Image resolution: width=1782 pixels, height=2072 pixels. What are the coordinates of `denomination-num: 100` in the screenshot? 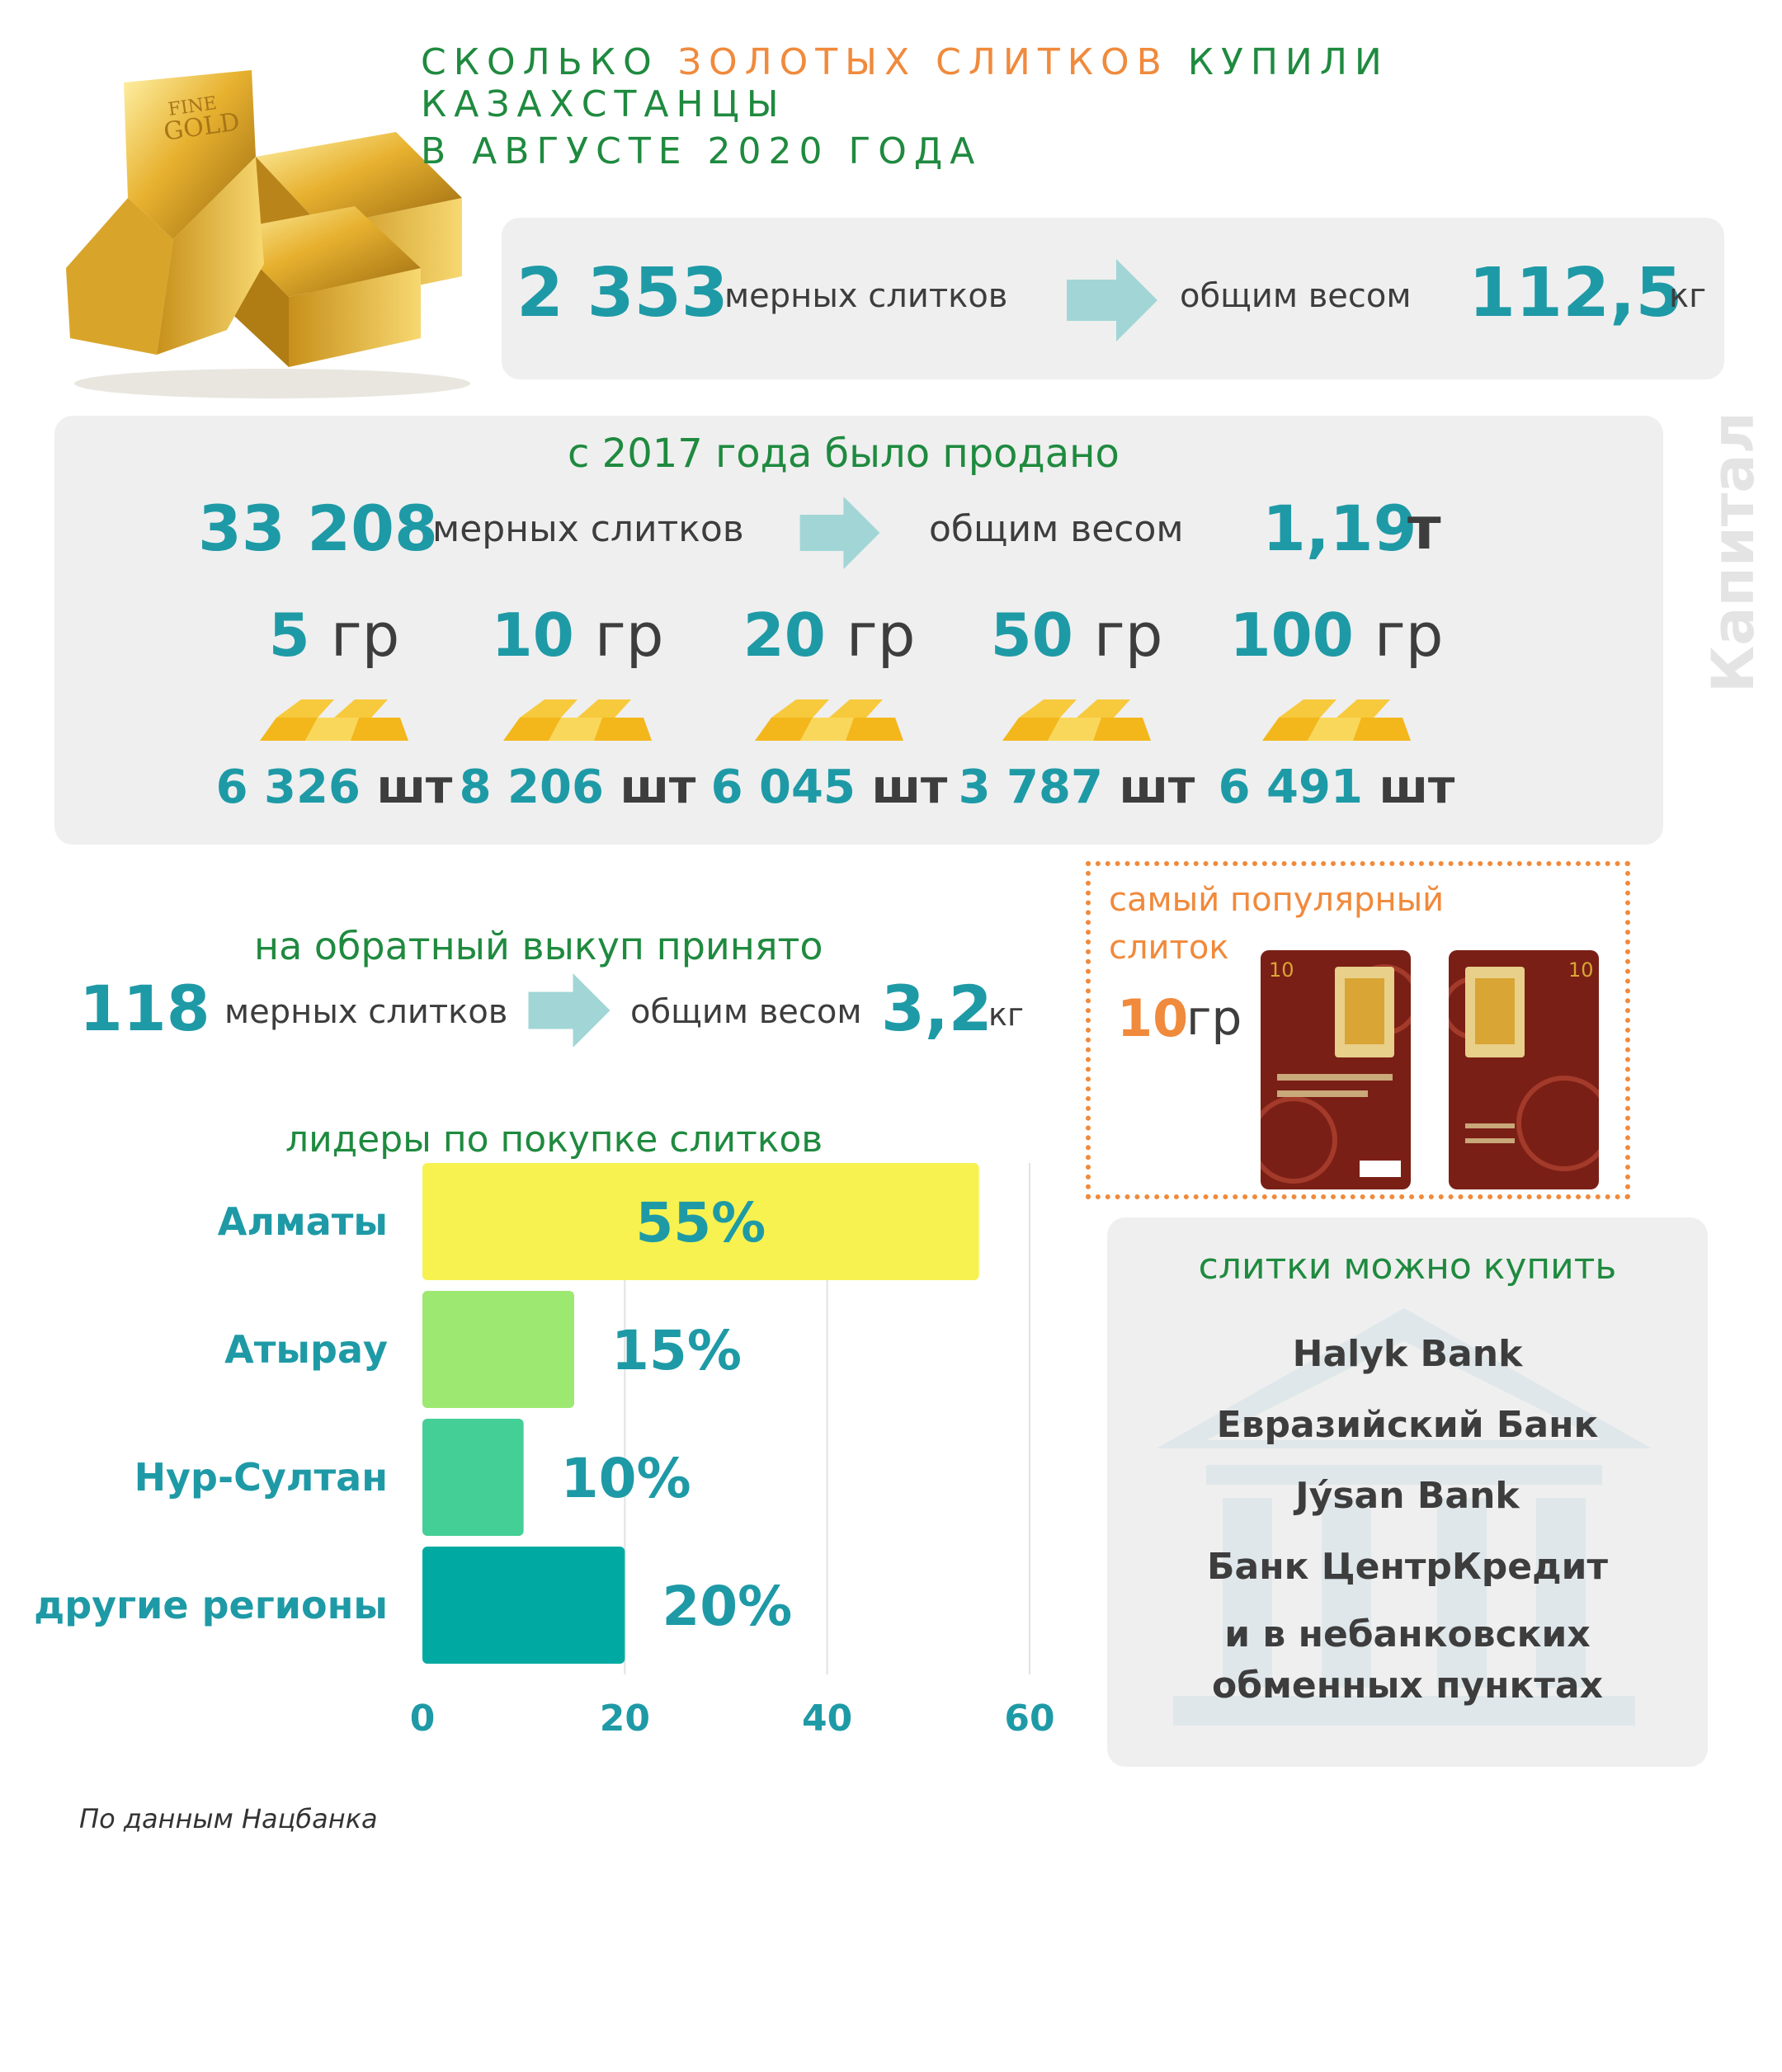 It's located at (1301, 635).